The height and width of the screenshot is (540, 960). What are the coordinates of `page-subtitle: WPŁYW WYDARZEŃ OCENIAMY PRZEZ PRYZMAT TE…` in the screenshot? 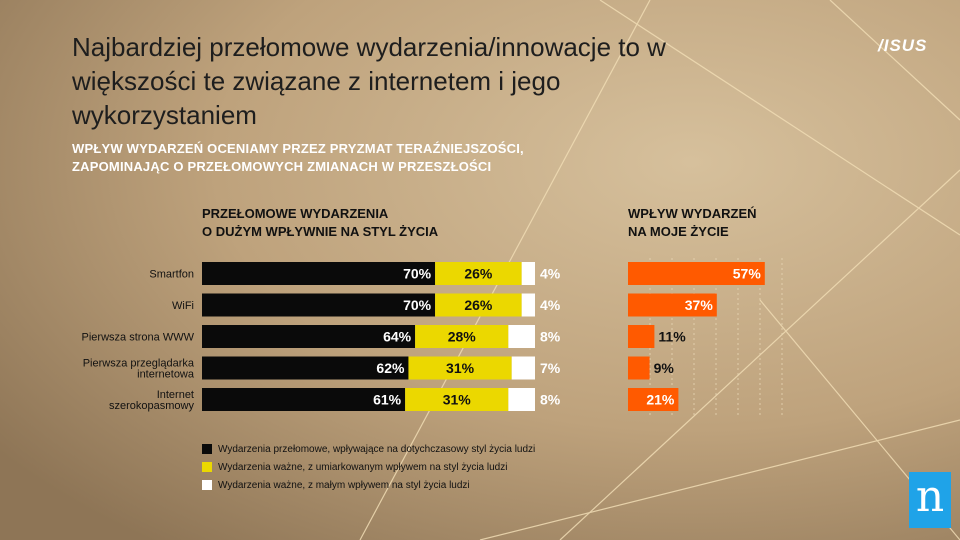 It's located at (298, 157).